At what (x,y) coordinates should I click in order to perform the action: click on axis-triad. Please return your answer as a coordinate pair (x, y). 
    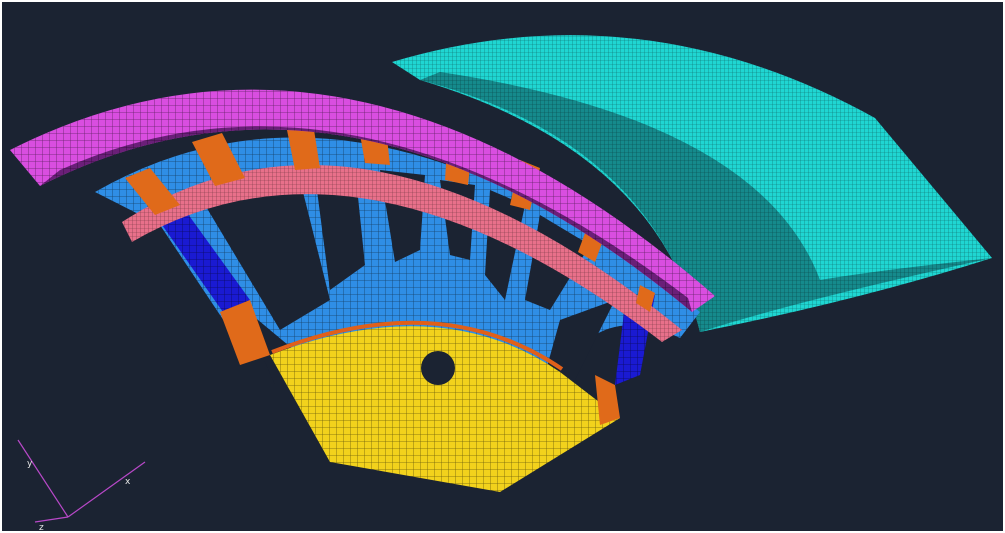
    Looking at the image, I should click on (81, 481).